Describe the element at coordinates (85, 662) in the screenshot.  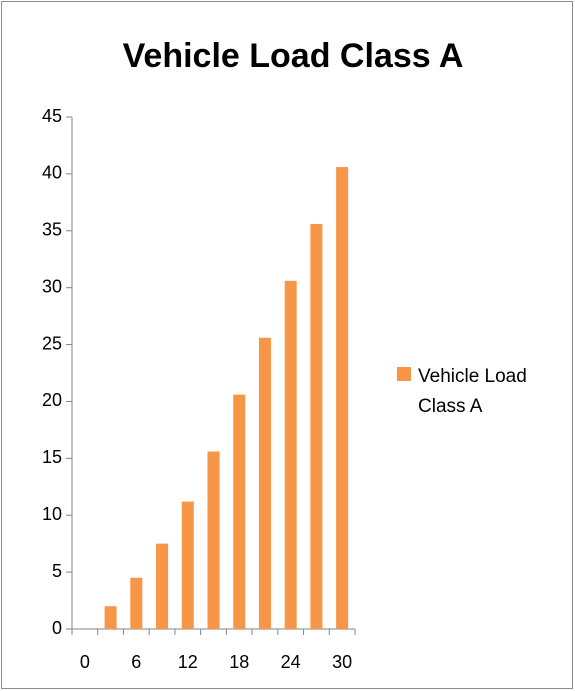
I see `x-tick-label: 0` at that location.